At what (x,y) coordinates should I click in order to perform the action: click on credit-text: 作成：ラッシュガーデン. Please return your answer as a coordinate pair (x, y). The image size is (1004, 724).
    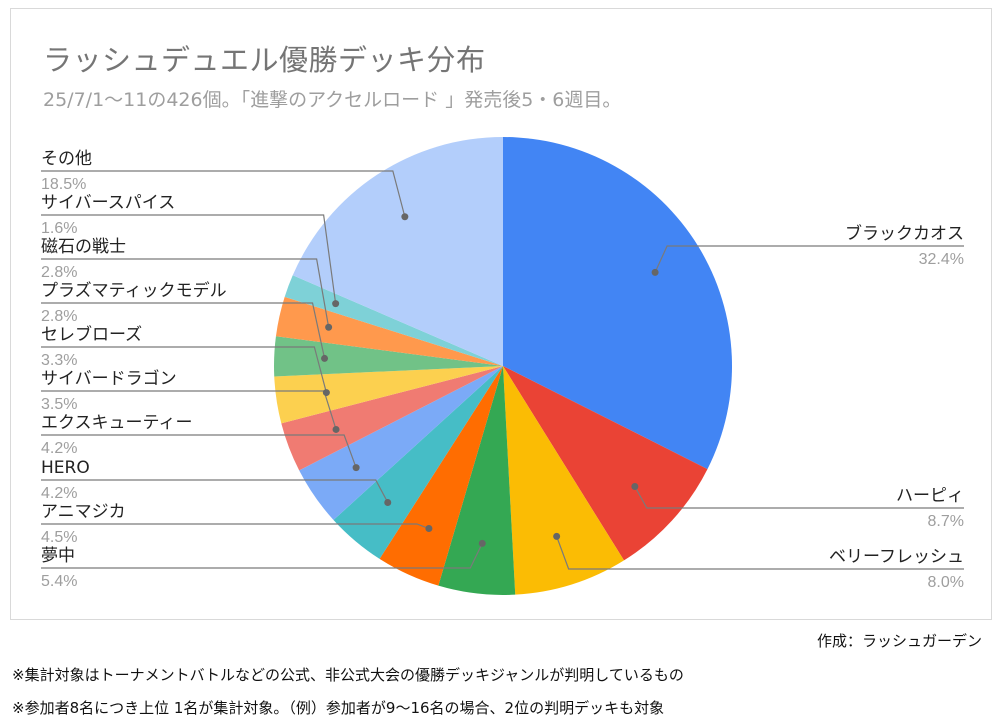
    Looking at the image, I should click on (899, 641).